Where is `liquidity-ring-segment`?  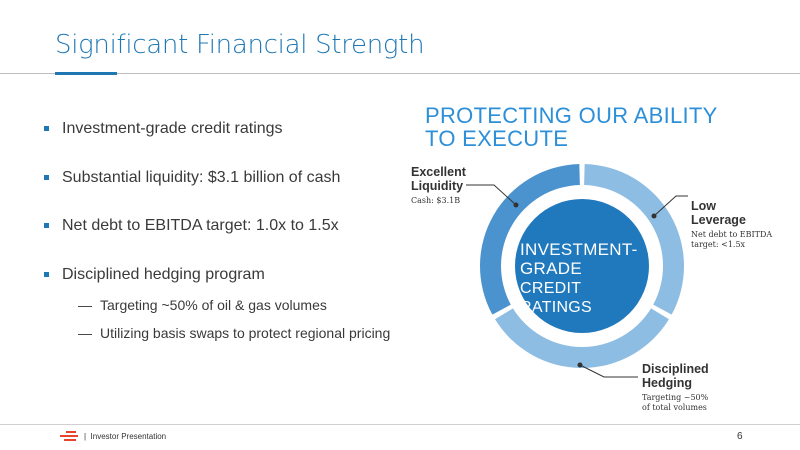
liquidity-ring-segment is located at coordinates (530, 239).